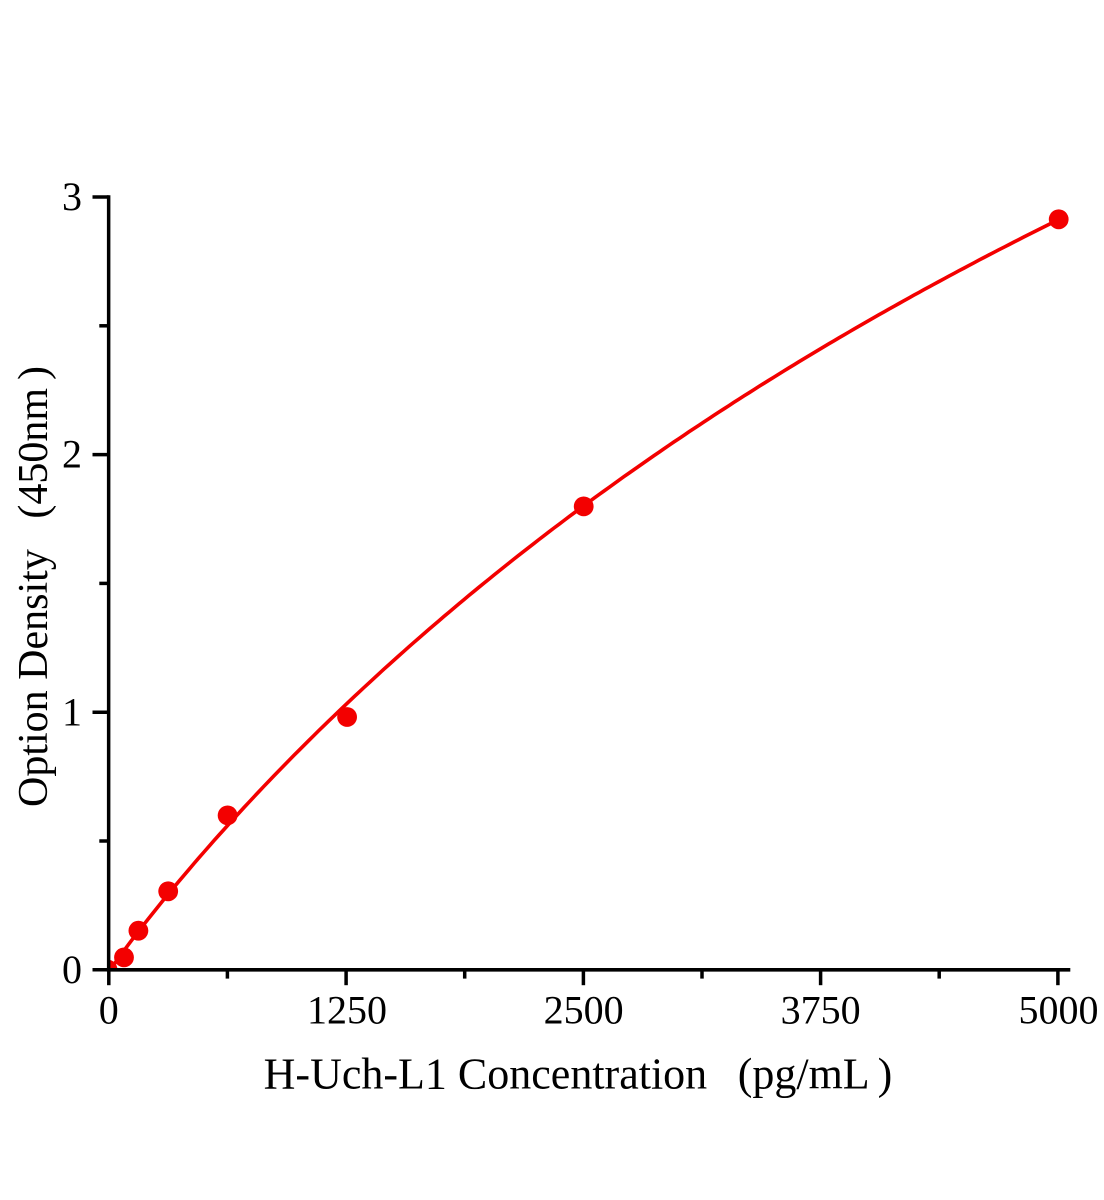 Image resolution: width=1104 pixels, height=1200 pixels. I want to click on svg-text: Option Density(450nm), so click(34, 586).